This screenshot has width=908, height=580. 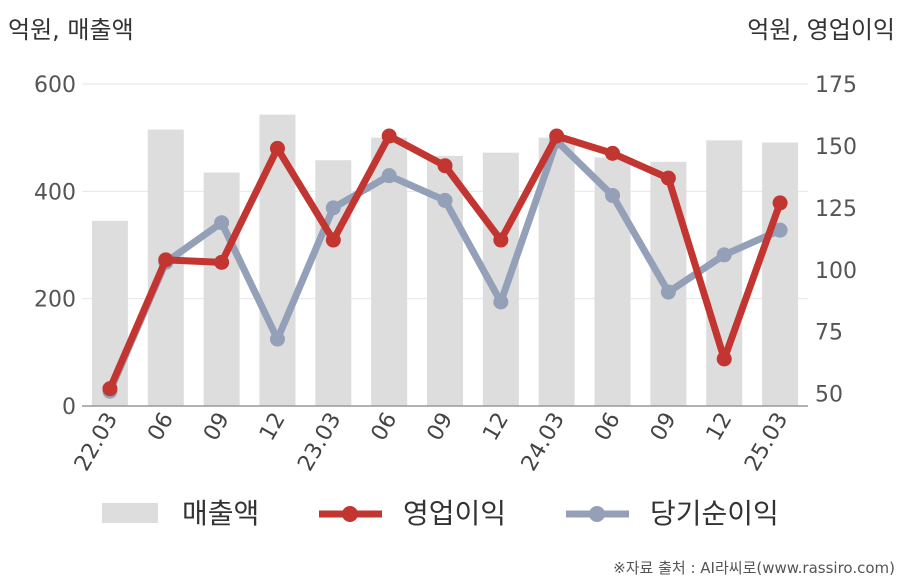 What do you see at coordinates (55, 85) in the screenshot?
I see `left-tick-label: 600` at bounding box center [55, 85].